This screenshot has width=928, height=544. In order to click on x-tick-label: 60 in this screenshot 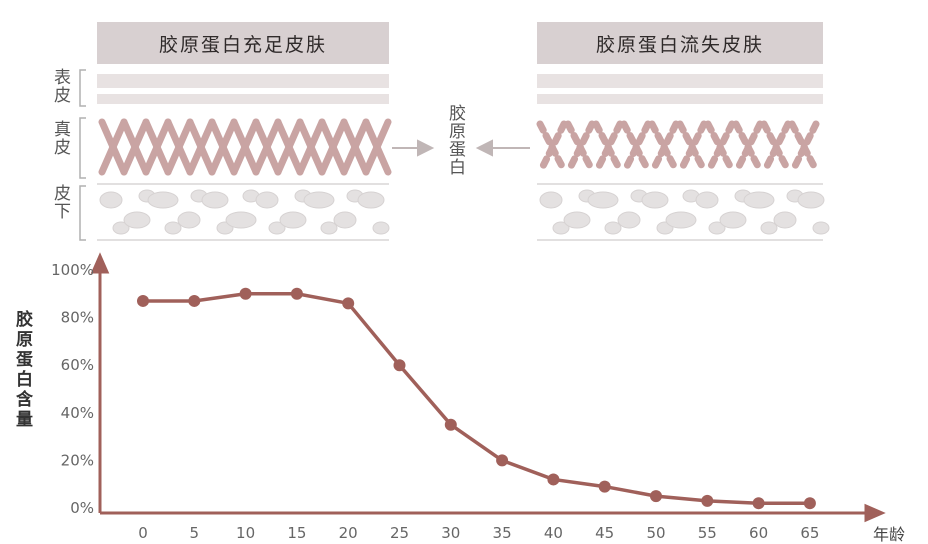, I will do `click(758, 533)`.